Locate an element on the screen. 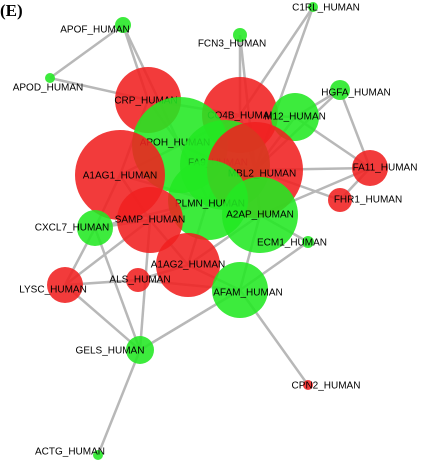 Image resolution: width=432 pixels, height=468 pixels. panel-title: (E) is located at coordinates (11, 10).